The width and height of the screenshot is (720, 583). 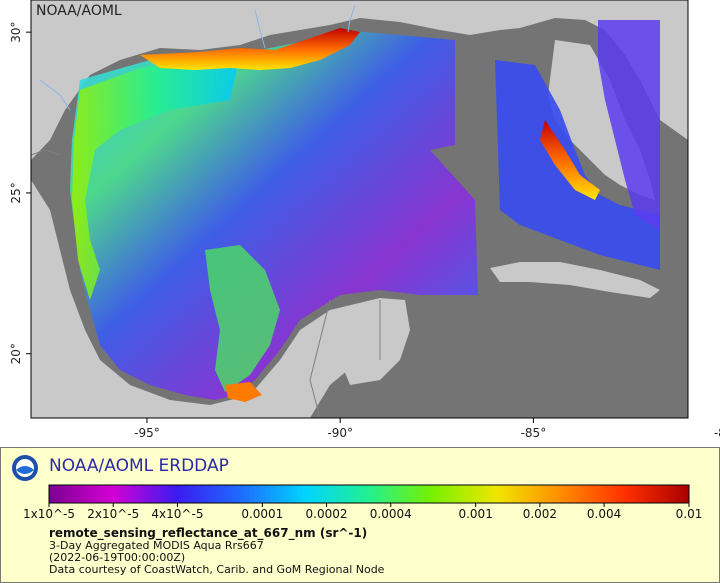 I want to click on colorbar-tick-label: 0.01, so click(x=689, y=514).